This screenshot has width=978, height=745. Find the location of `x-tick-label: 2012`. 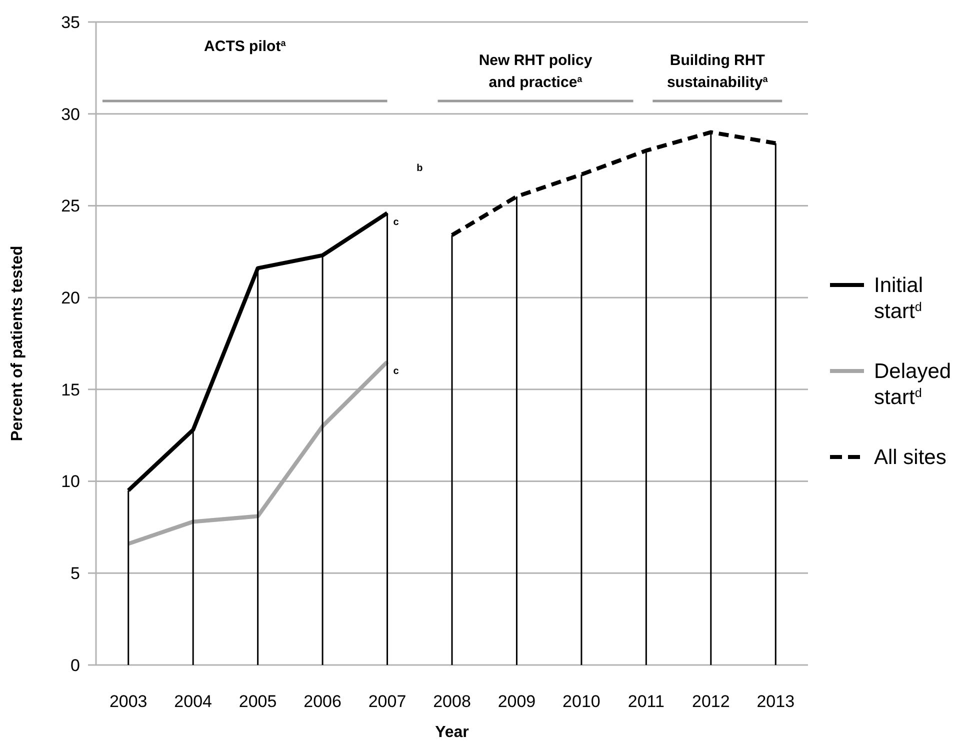

x-tick-label: 2012 is located at coordinates (711, 701).